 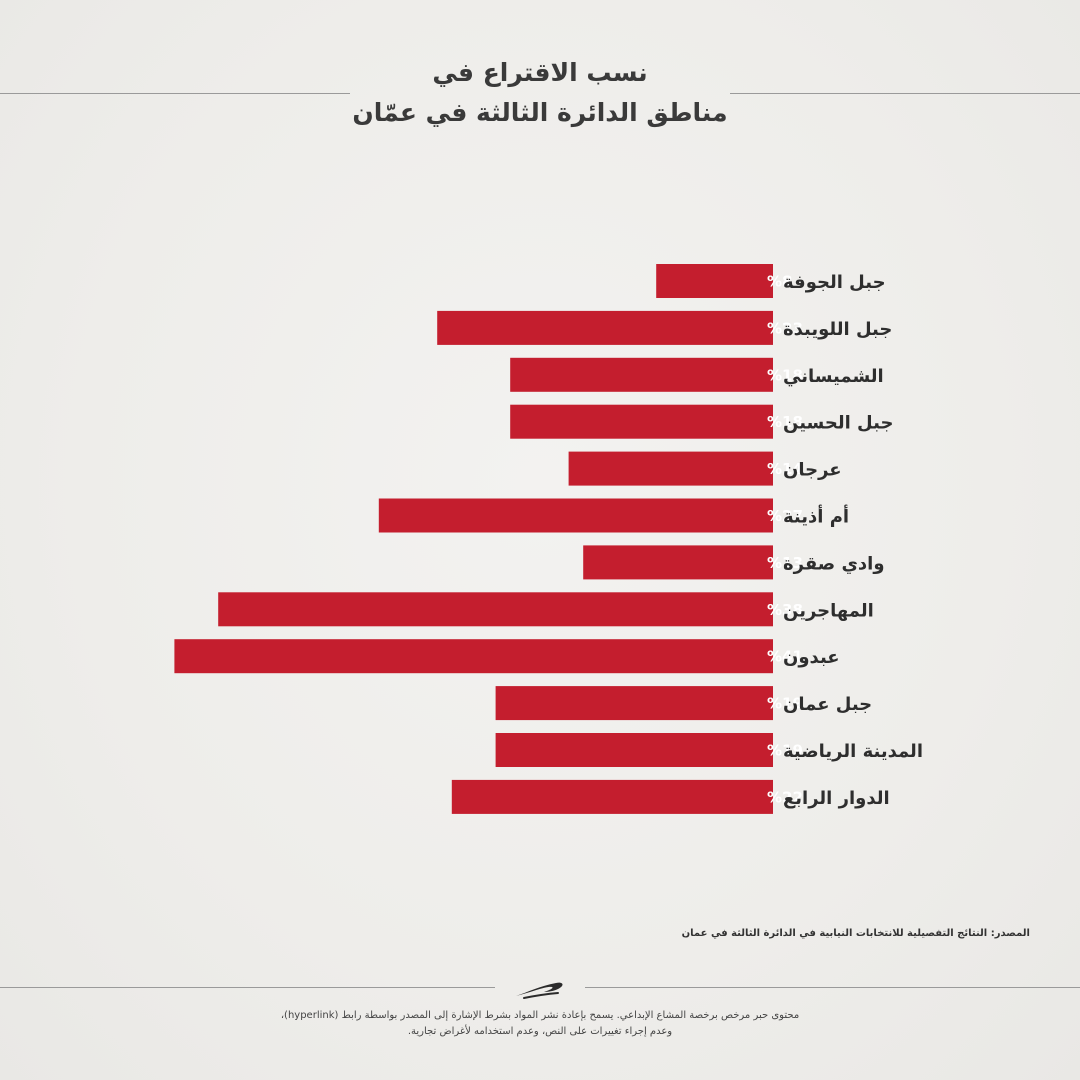 I want to click on category-label: جبل الحسين, so click(x=838, y=423).